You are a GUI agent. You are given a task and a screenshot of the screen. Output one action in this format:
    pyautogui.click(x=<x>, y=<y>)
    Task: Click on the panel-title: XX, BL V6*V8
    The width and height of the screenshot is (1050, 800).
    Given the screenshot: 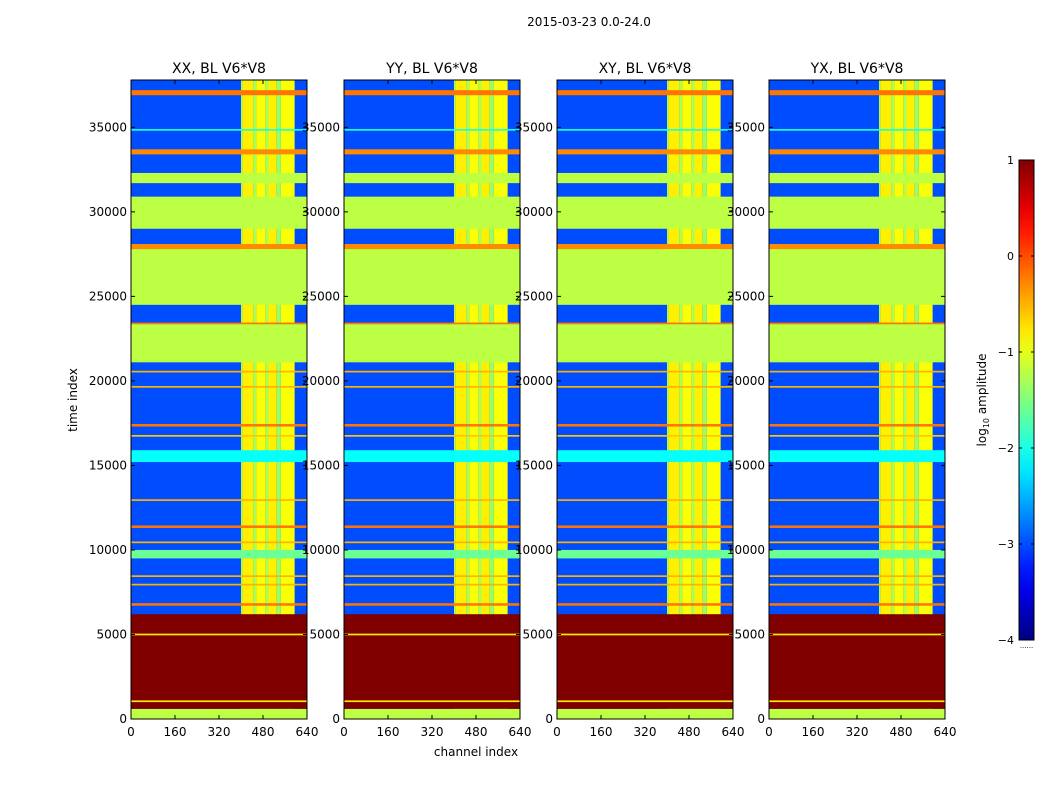 What is the action you would take?
    pyautogui.click(x=219, y=69)
    